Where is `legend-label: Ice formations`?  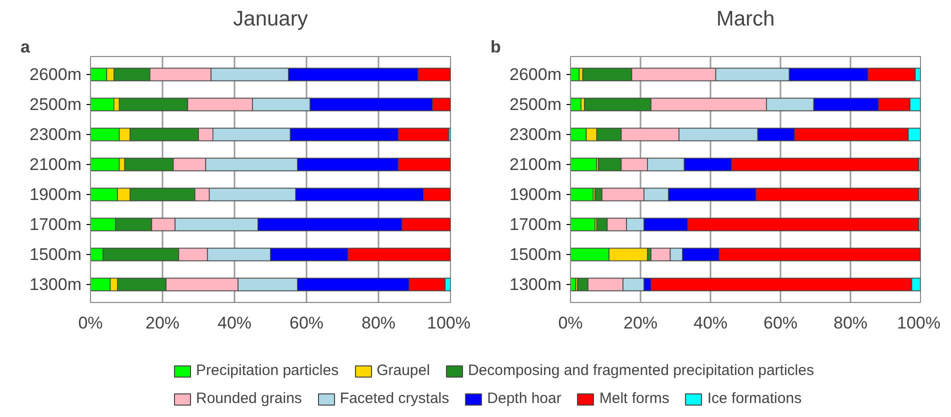
legend-label: Ice formations is located at coordinates (754, 398).